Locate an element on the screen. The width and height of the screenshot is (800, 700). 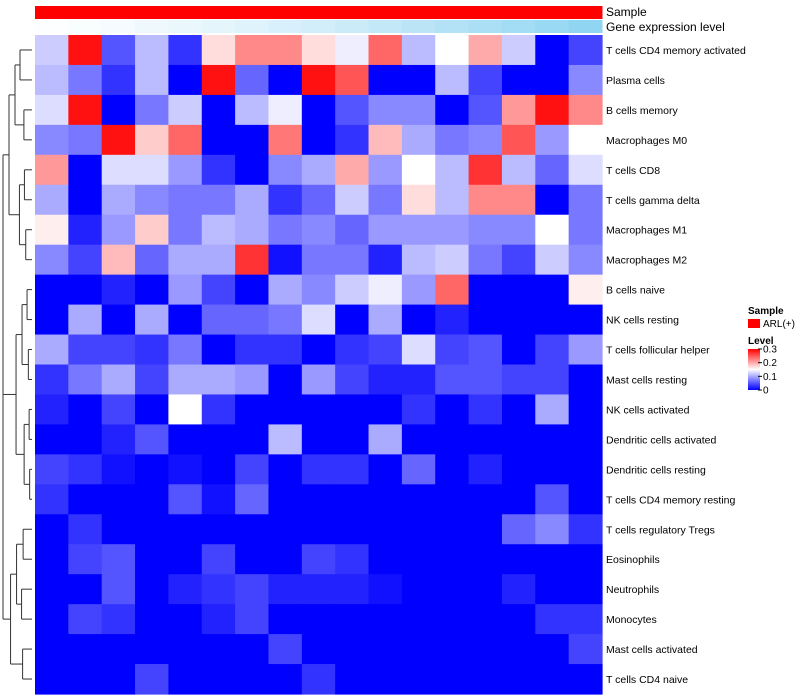
row-label: T cells CD4 naive is located at coordinates (647, 680).